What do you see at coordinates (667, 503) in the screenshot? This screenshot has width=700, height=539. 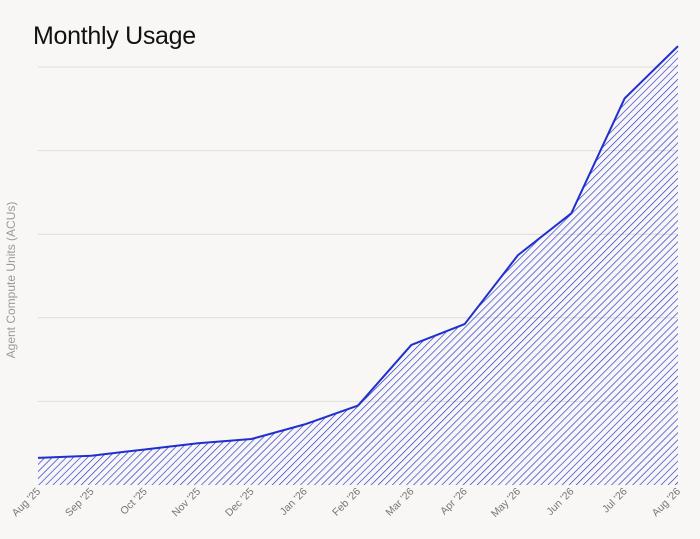 I see `x-tick-label: Aug '26` at bounding box center [667, 503].